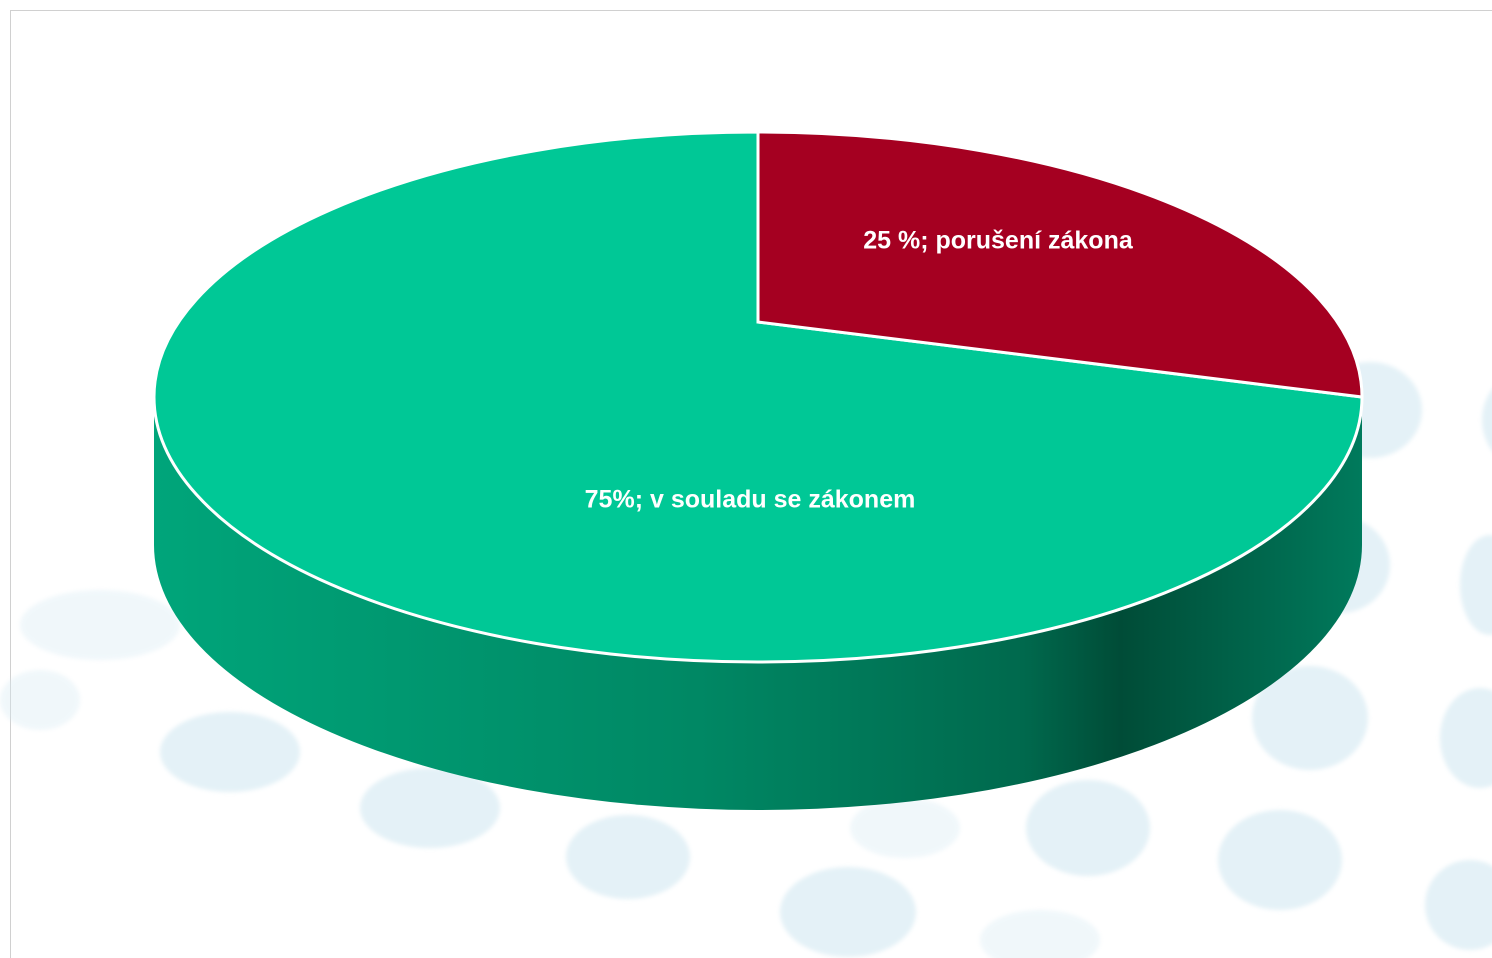 The height and width of the screenshot is (958, 1492). I want to click on pie-slice-violation, so click(1060, 264).